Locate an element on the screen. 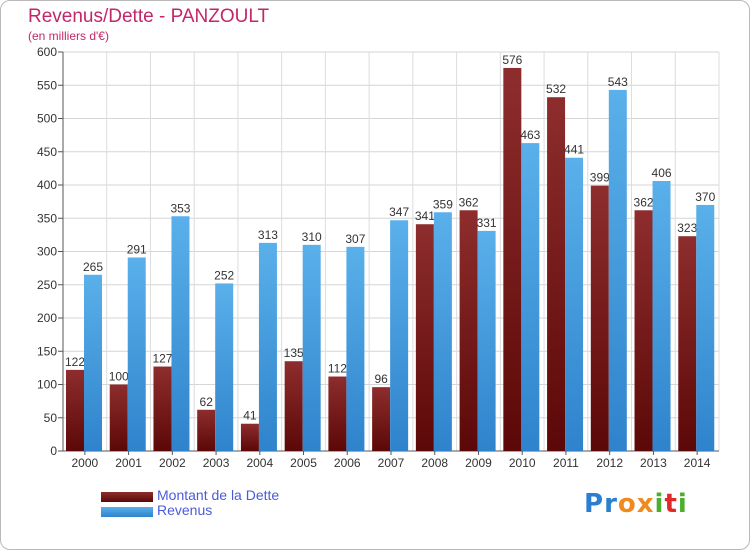 The image size is (750, 550). data-label: 127 is located at coordinates (162, 359).